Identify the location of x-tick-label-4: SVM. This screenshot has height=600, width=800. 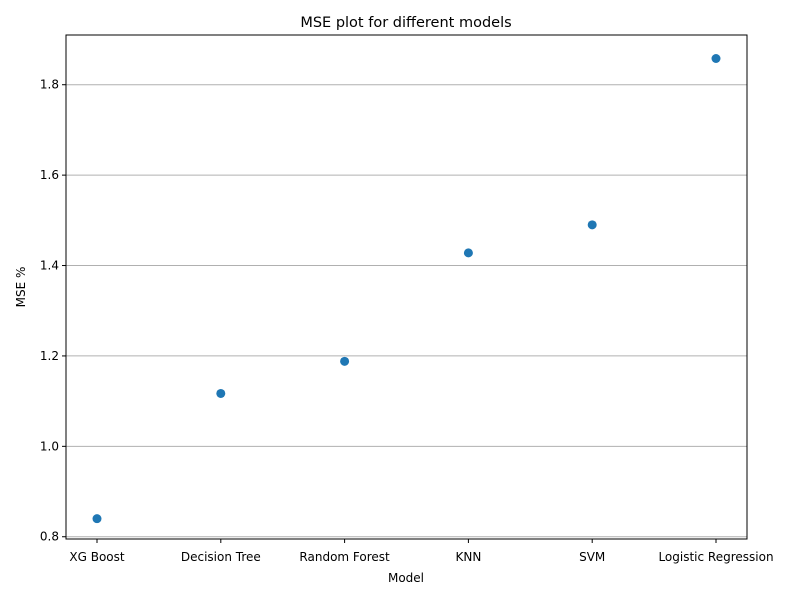
(592, 557).